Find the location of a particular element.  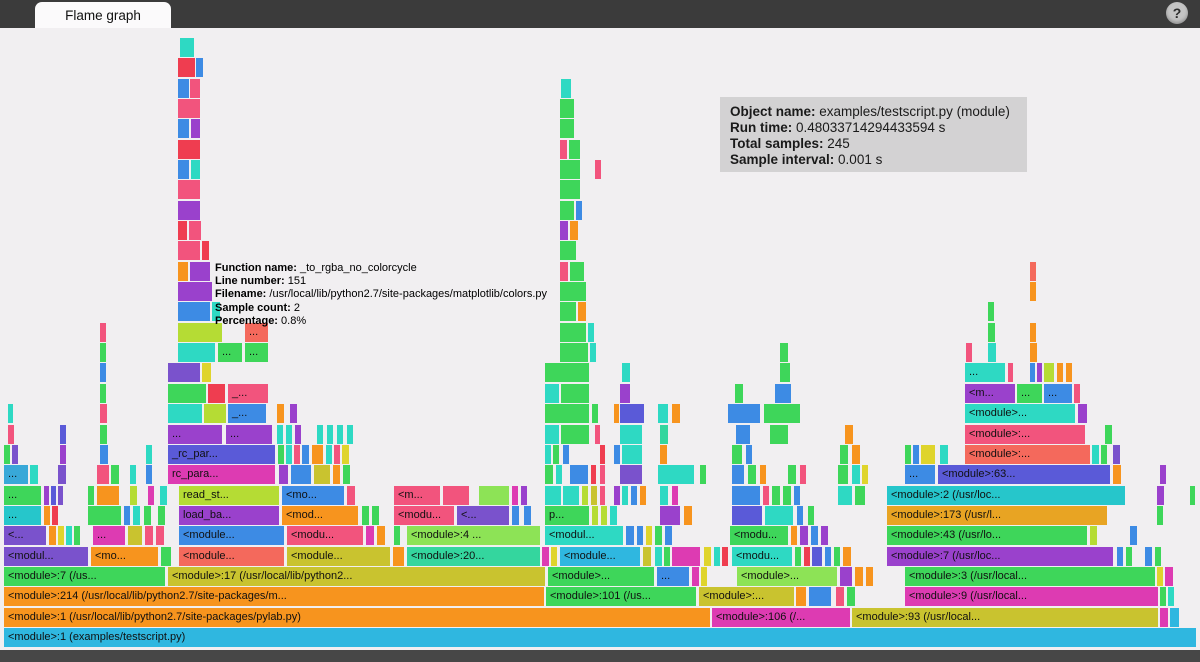

help-button: ? is located at coordinates (1177, 13).